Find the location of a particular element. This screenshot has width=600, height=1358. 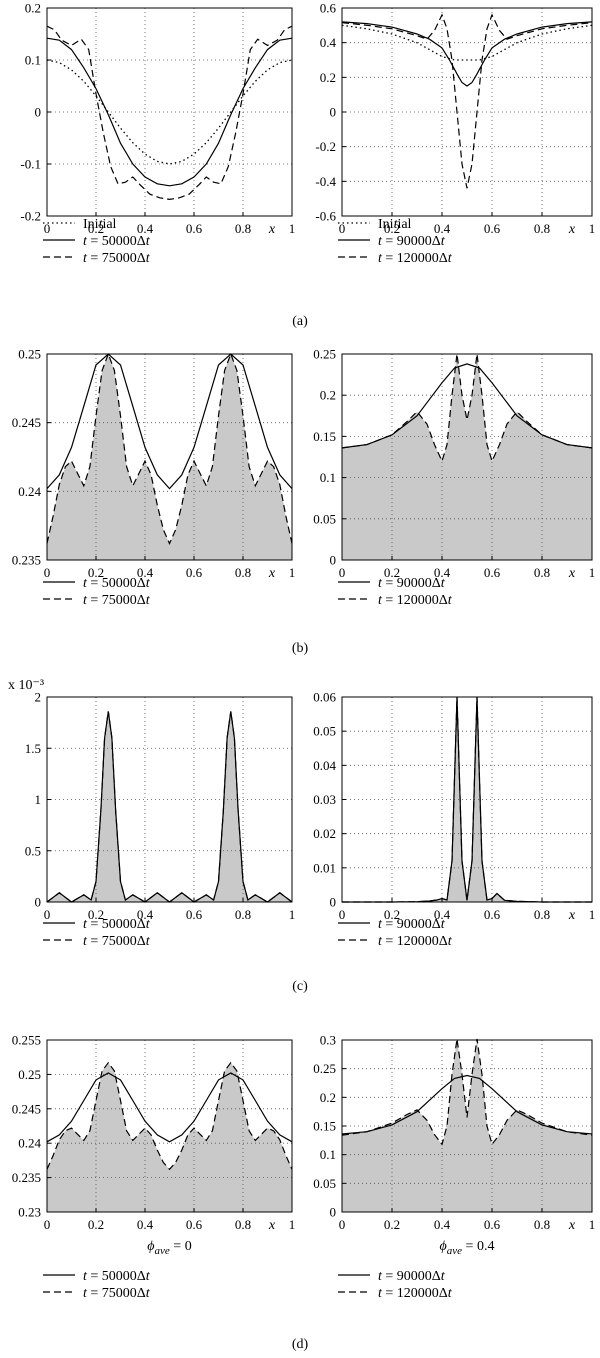

y-tick-label: 0.05 is located at coordinates (324, 518).